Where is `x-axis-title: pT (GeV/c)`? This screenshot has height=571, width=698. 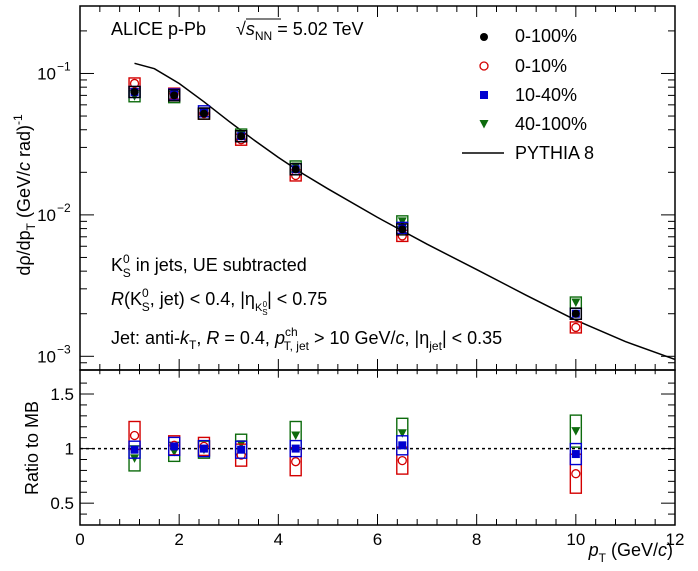 x-axis-title: pT (GeV/c) is located at coordinates (630, 552).